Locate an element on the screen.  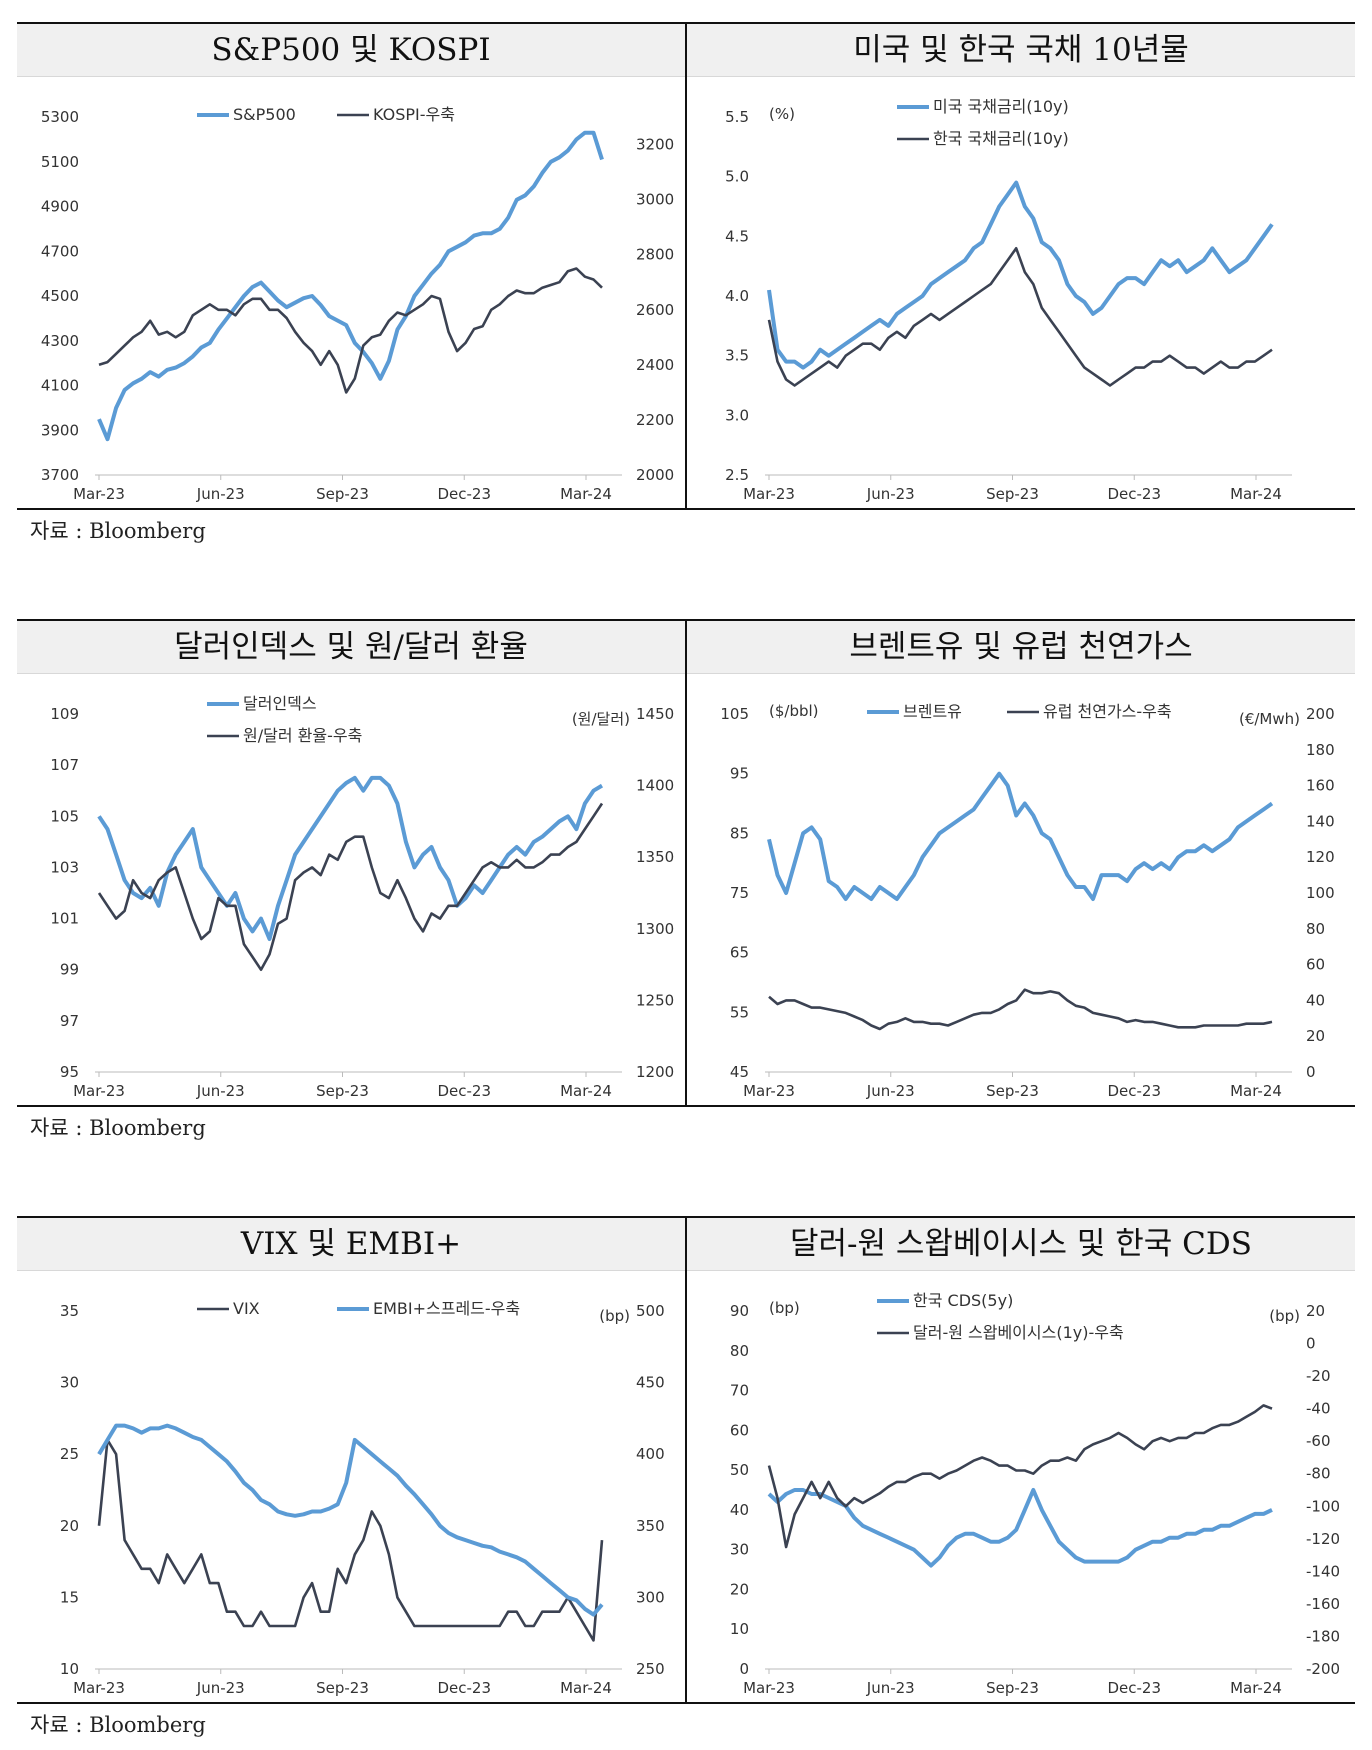
legend-label: VIX is located at coordinates (246, 1308).